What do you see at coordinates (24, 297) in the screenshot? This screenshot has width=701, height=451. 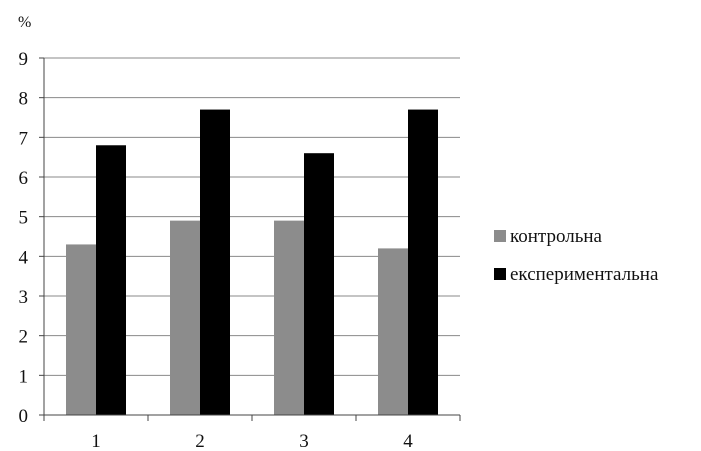 I see `y-tick-label: 3` at bounding box center [24, 297].